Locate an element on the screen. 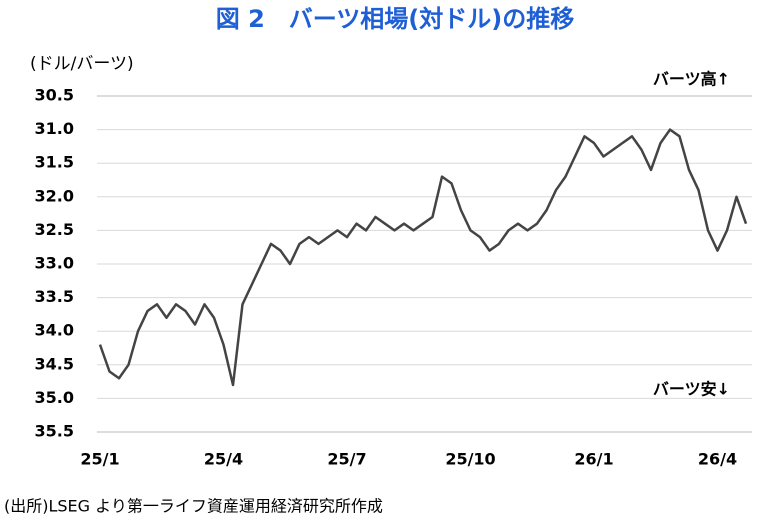 The width and height of the screenshot is (779, 530). chart-title: 図 2 バーツ相場(対ドル)の推移 is located at coordinates (395, 19).